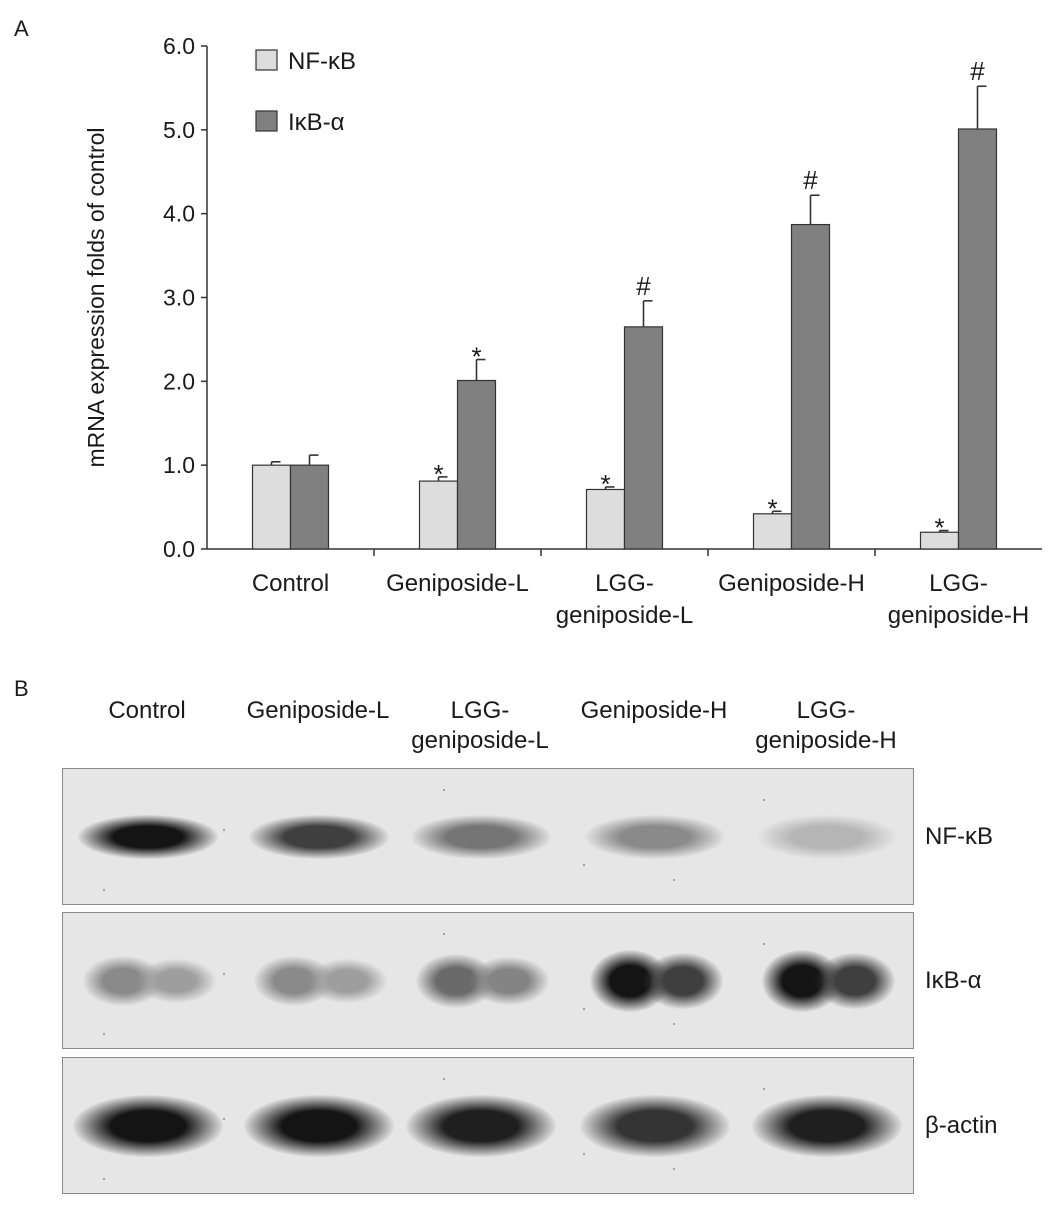 The width and height of the screenshot is (1064, 1213). What do you see at coordinates (826, 725) in the screenshot?
I see `blot-lane-label: LGG-geniposide-H` at bounding box center [826, 725].